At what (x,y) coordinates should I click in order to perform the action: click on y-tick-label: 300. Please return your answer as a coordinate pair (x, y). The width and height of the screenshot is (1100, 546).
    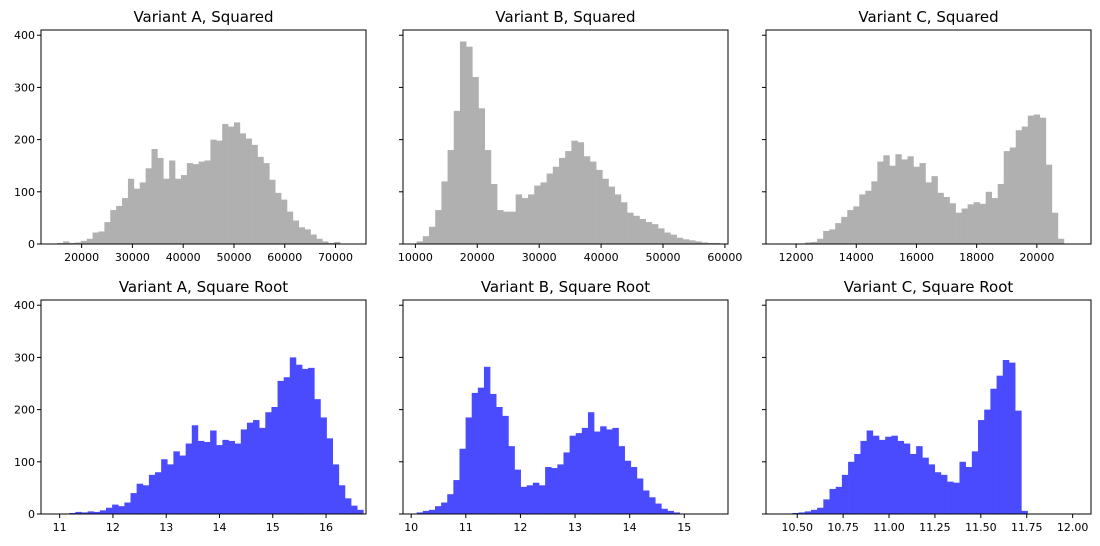
    Looking at the image, I should click on (24, 87).